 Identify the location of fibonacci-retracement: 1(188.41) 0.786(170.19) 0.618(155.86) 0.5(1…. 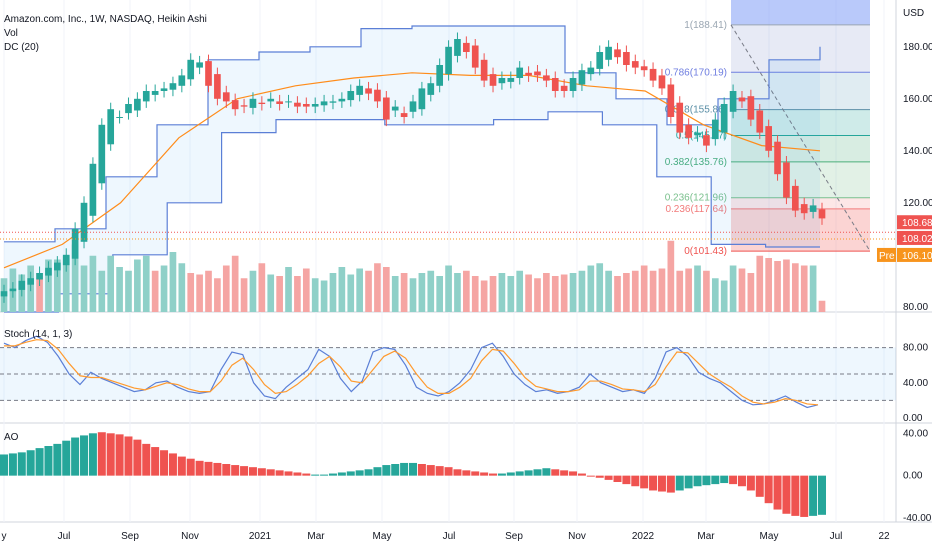
(768, 128).